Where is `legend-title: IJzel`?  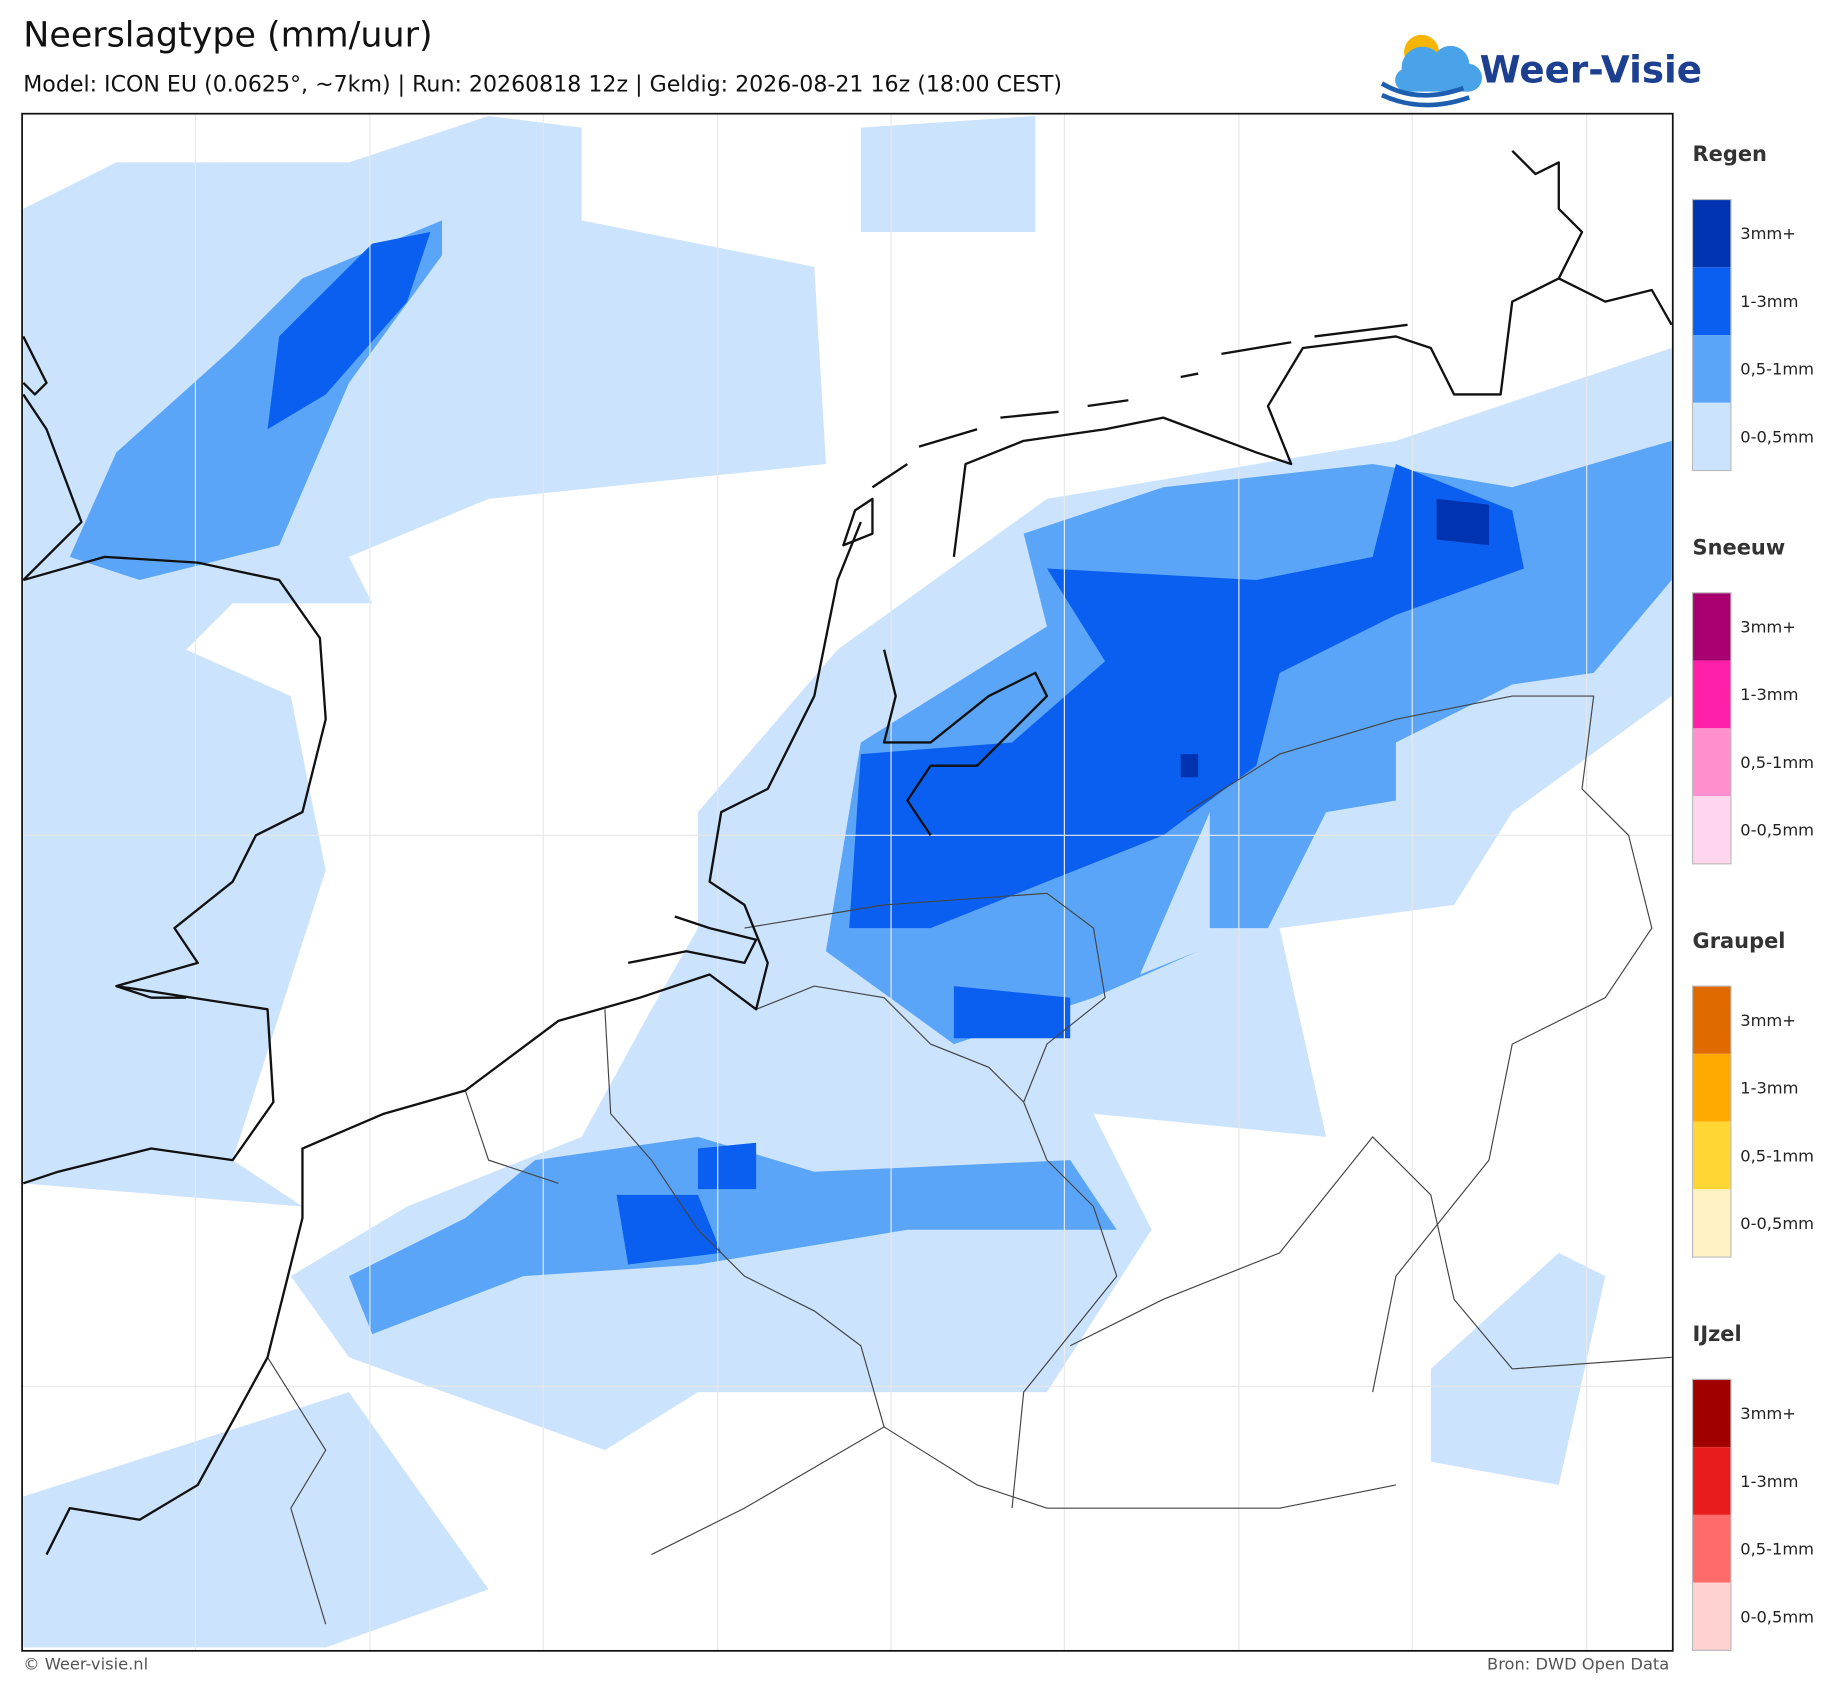 legend-title: IJzel is located at coordinates (1717, 1334).